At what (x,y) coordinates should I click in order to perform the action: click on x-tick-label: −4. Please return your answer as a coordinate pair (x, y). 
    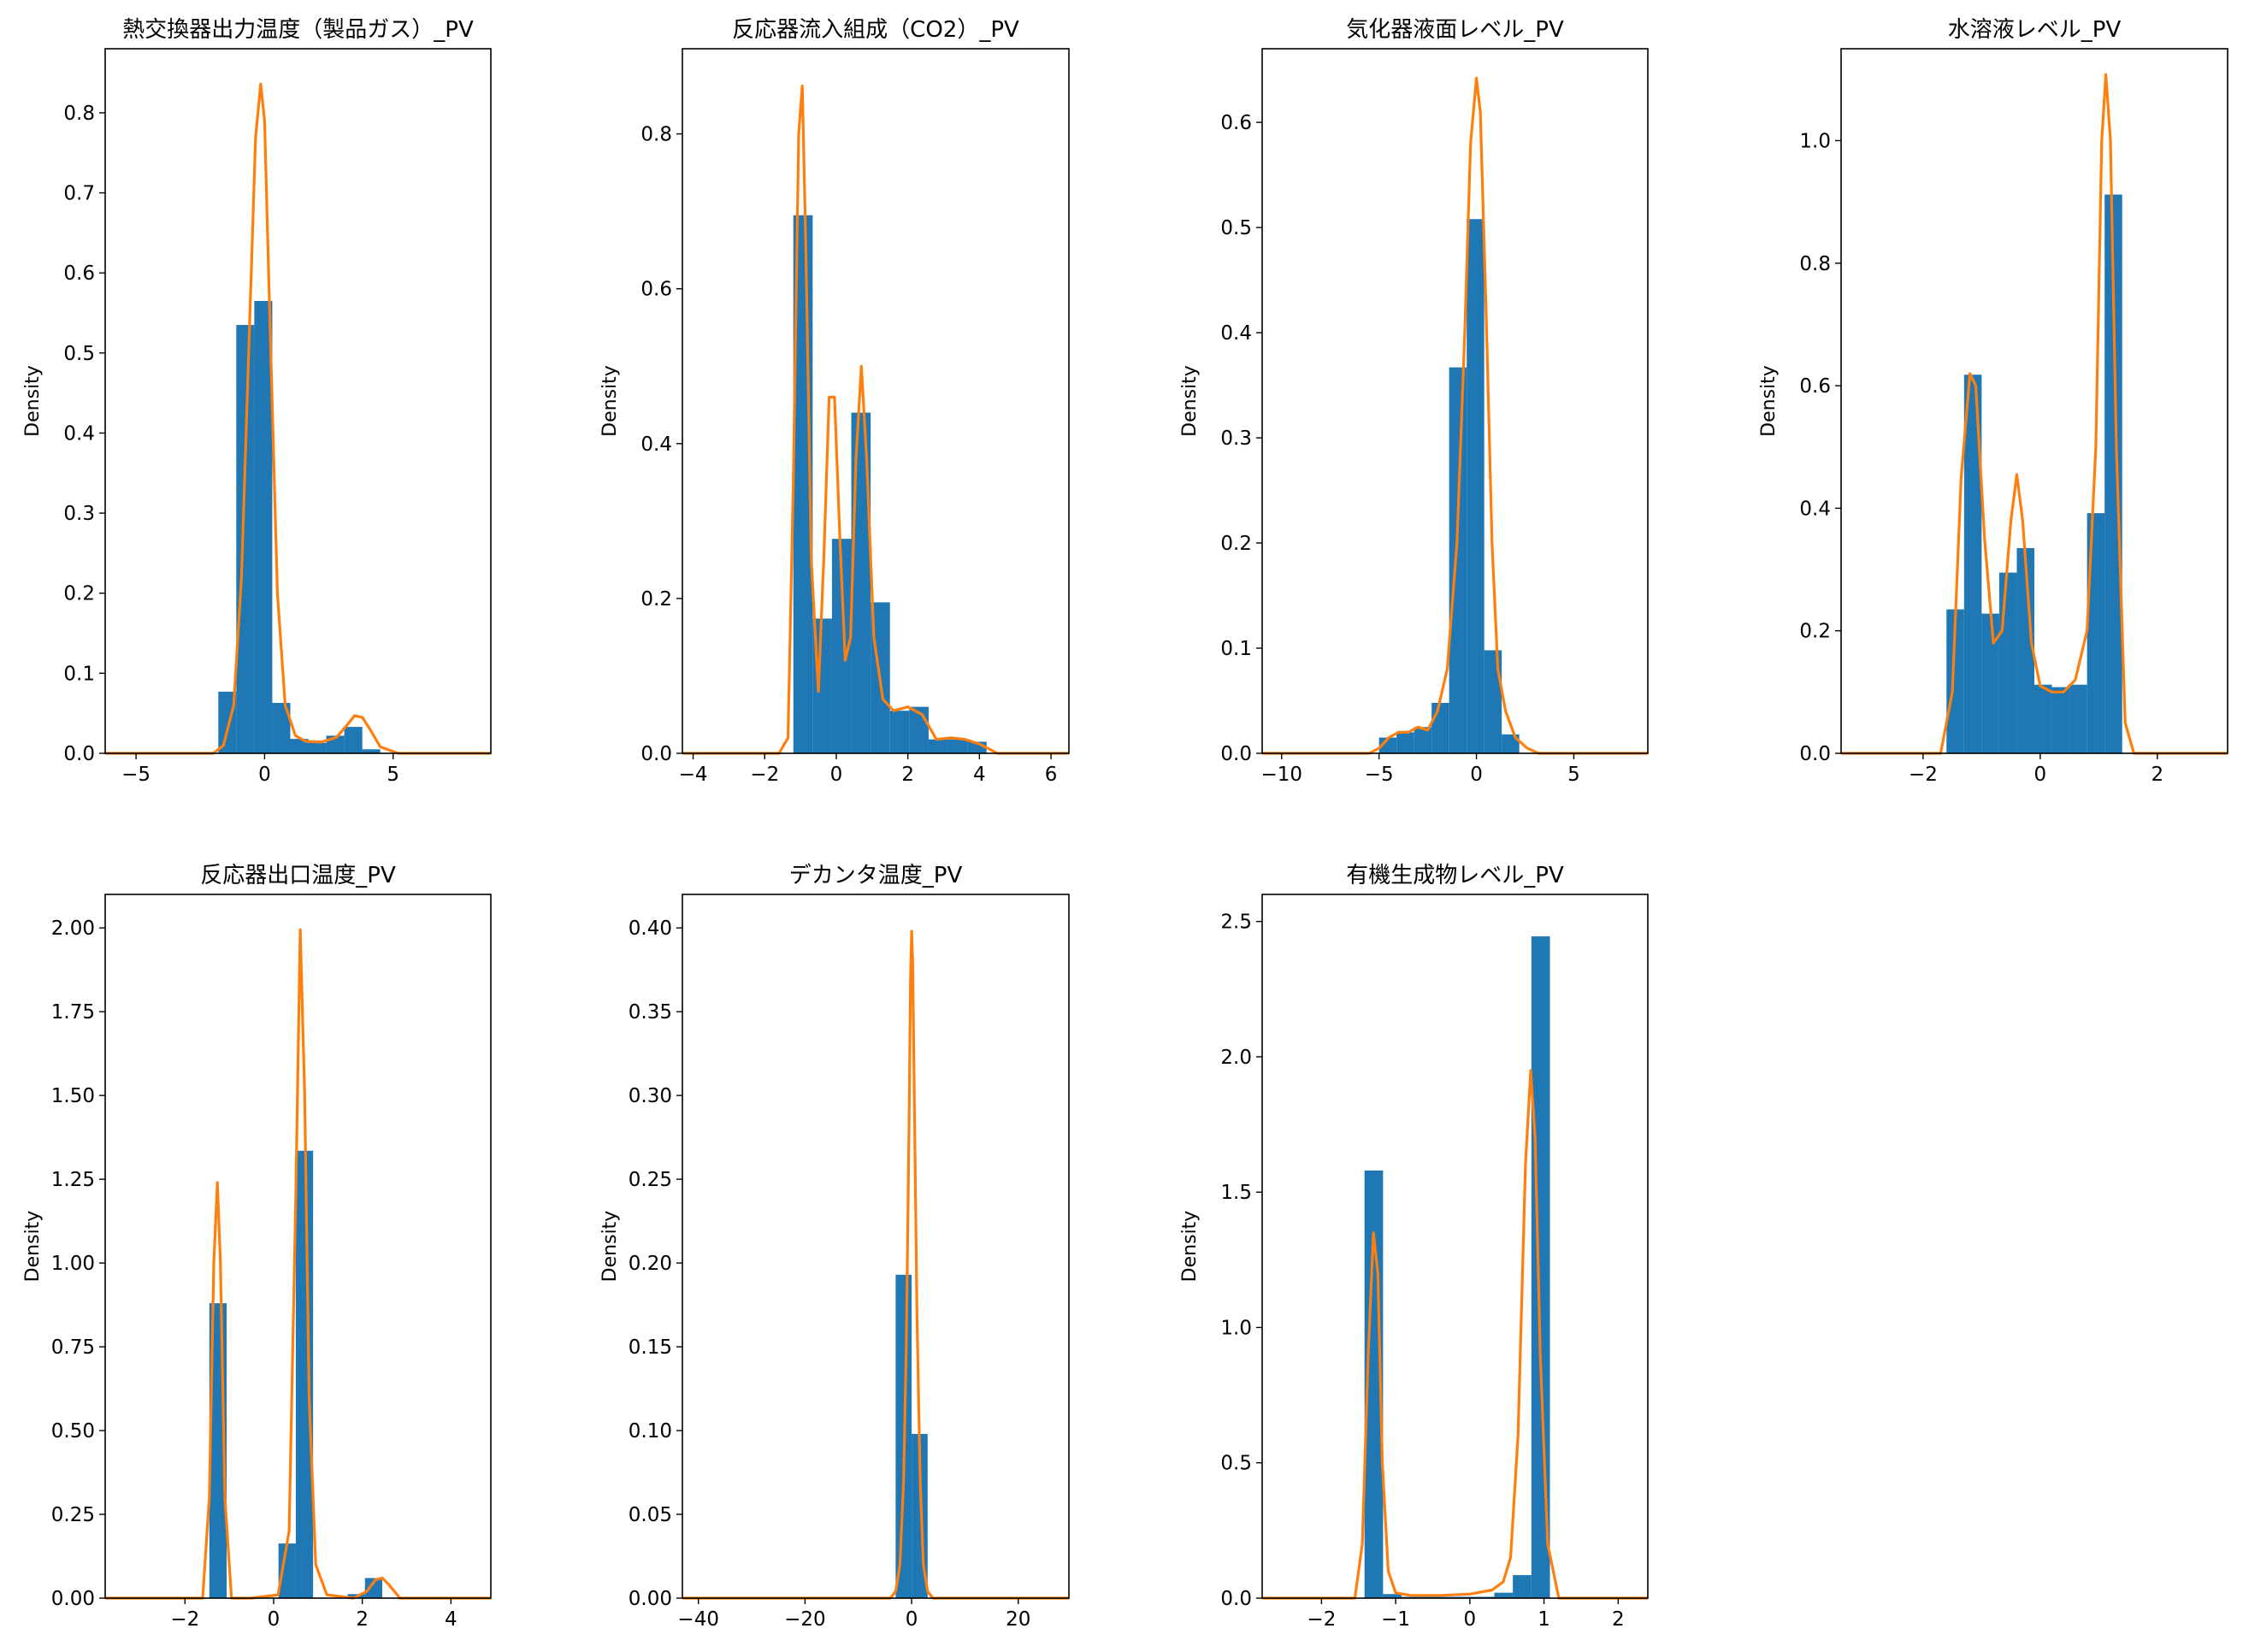
    Looking at the image, I should click on (694, 775).